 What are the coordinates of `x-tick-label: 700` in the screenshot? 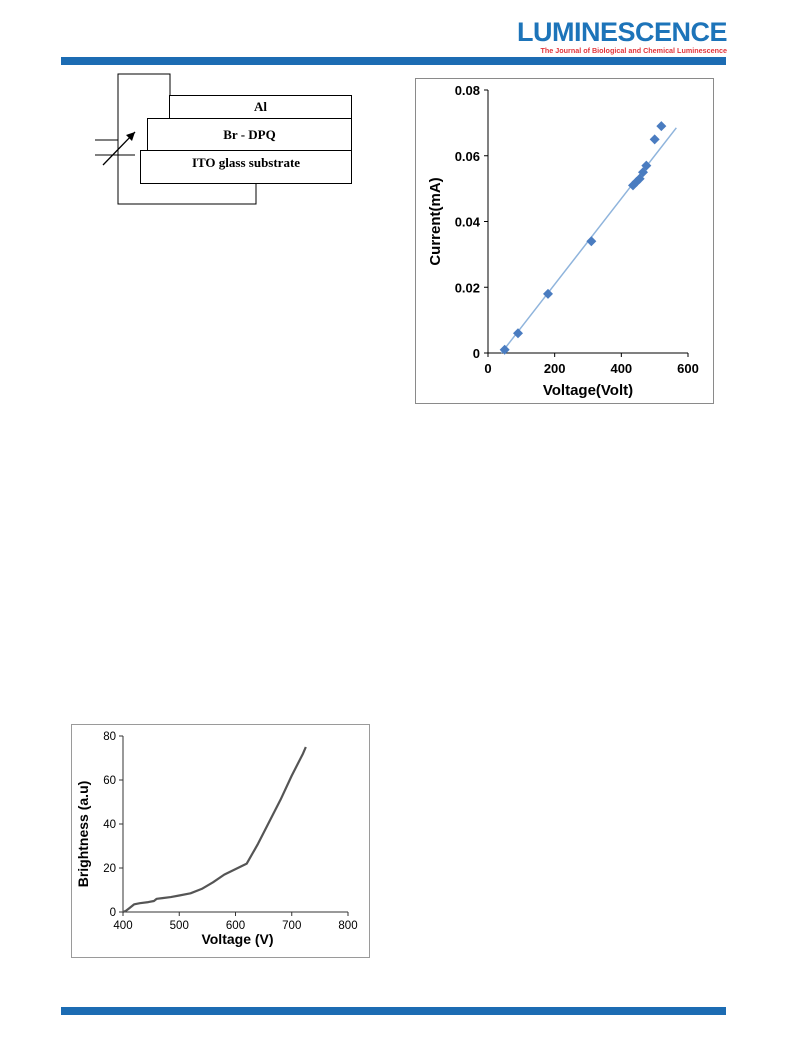 It's located at (291, 926).